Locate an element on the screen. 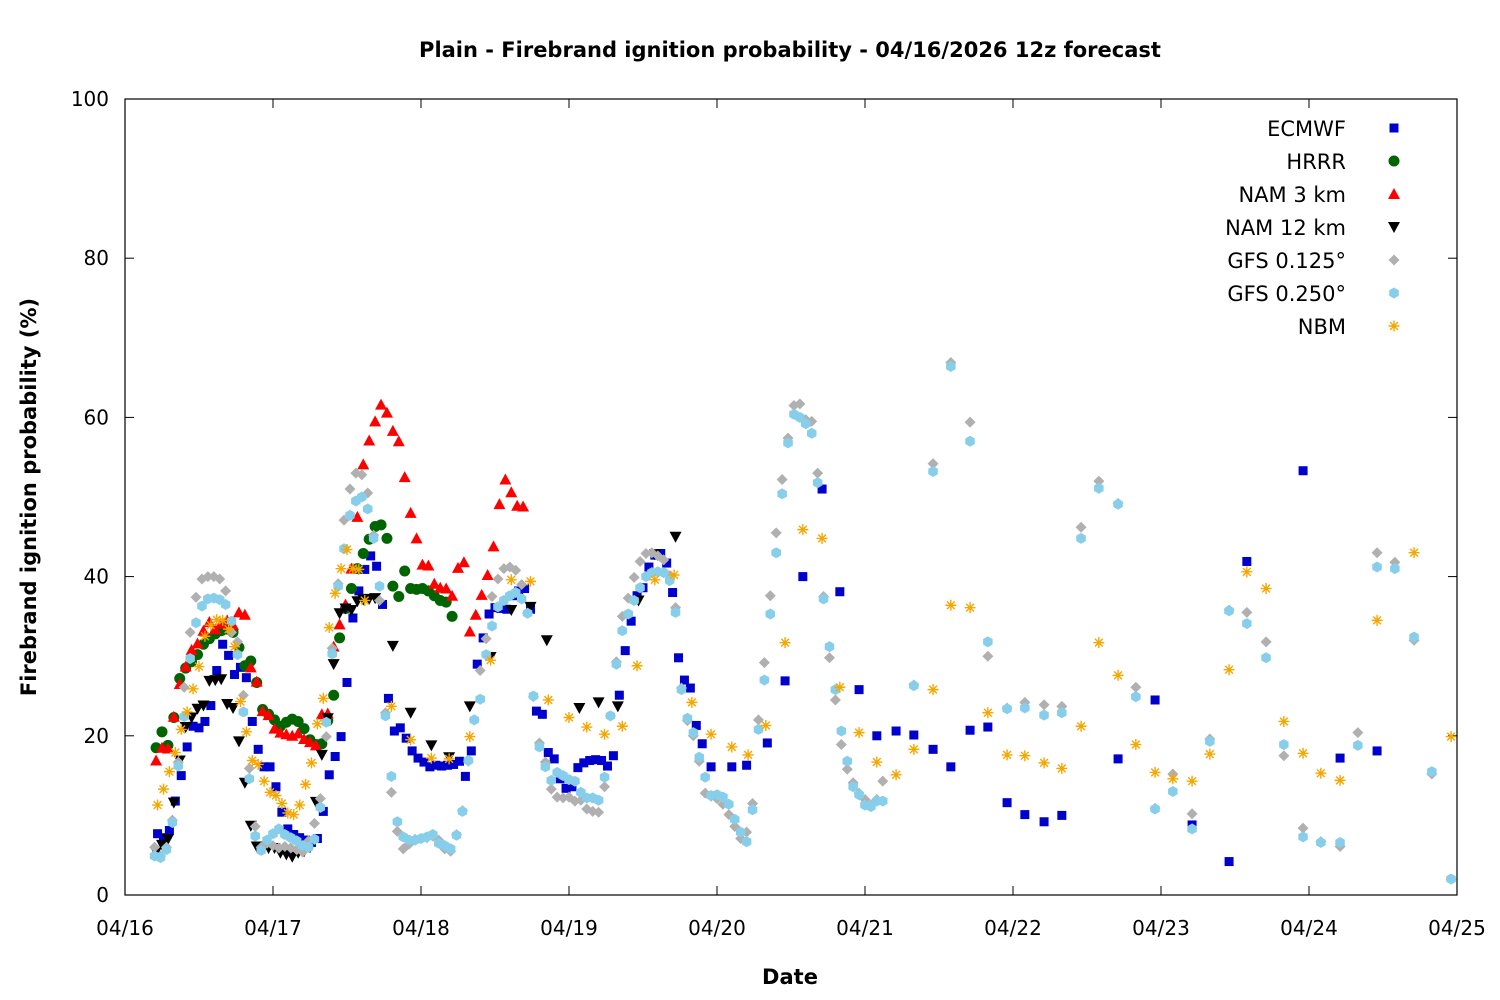 This screenshot has height=1000, width=1500. x-tick-label: 04/18 is located at coordinates (421, 928).